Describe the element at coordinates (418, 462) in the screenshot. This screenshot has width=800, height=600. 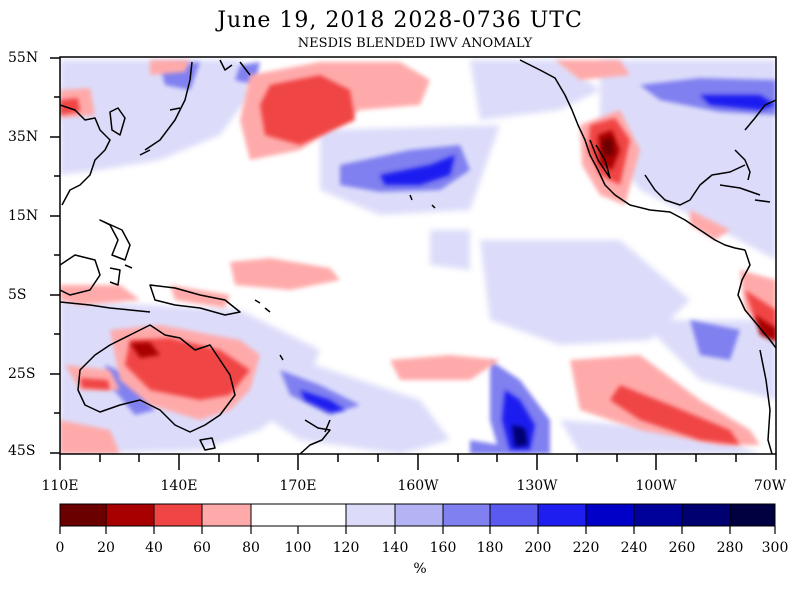
I see `longitude-ticks` at that location.